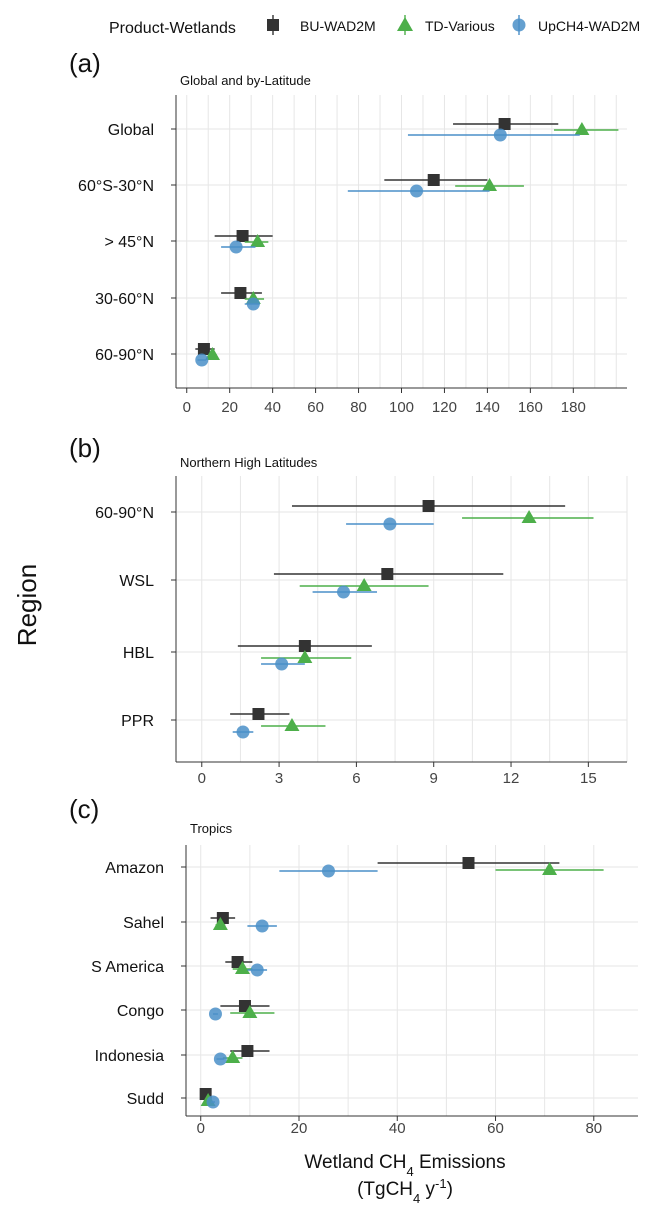 This screenshot has width=649, height=1210. I want to click on category-label-congo: Congo, so click(140, 1011).